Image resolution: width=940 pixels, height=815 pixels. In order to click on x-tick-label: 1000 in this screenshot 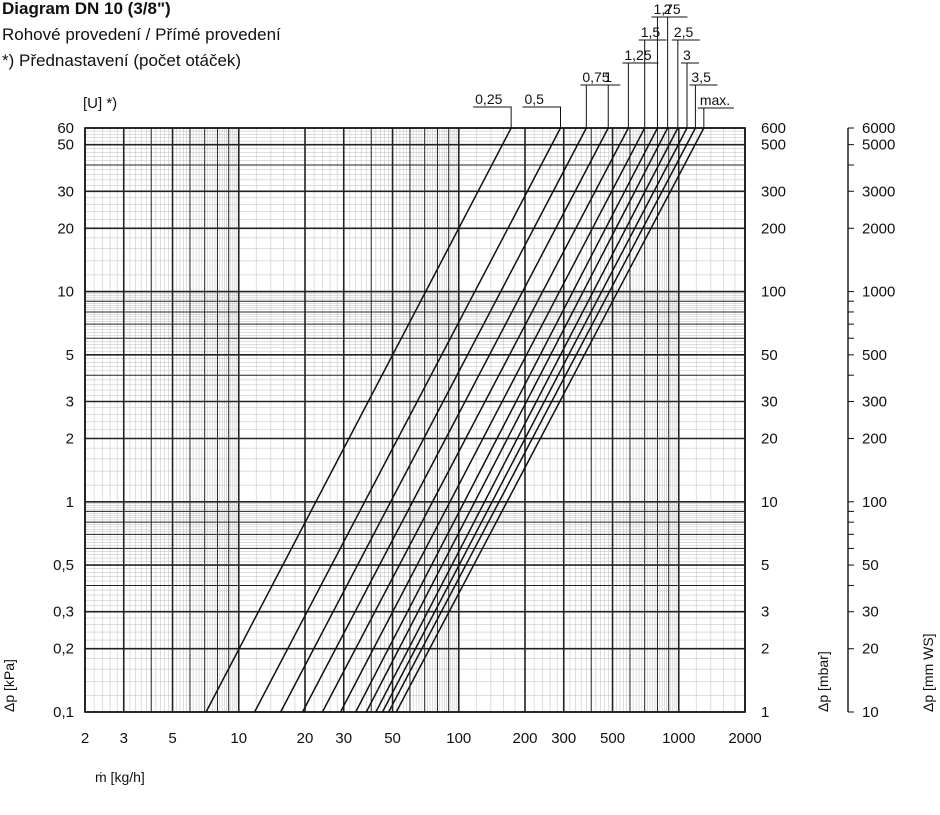, I will do `click(678, 738)`.